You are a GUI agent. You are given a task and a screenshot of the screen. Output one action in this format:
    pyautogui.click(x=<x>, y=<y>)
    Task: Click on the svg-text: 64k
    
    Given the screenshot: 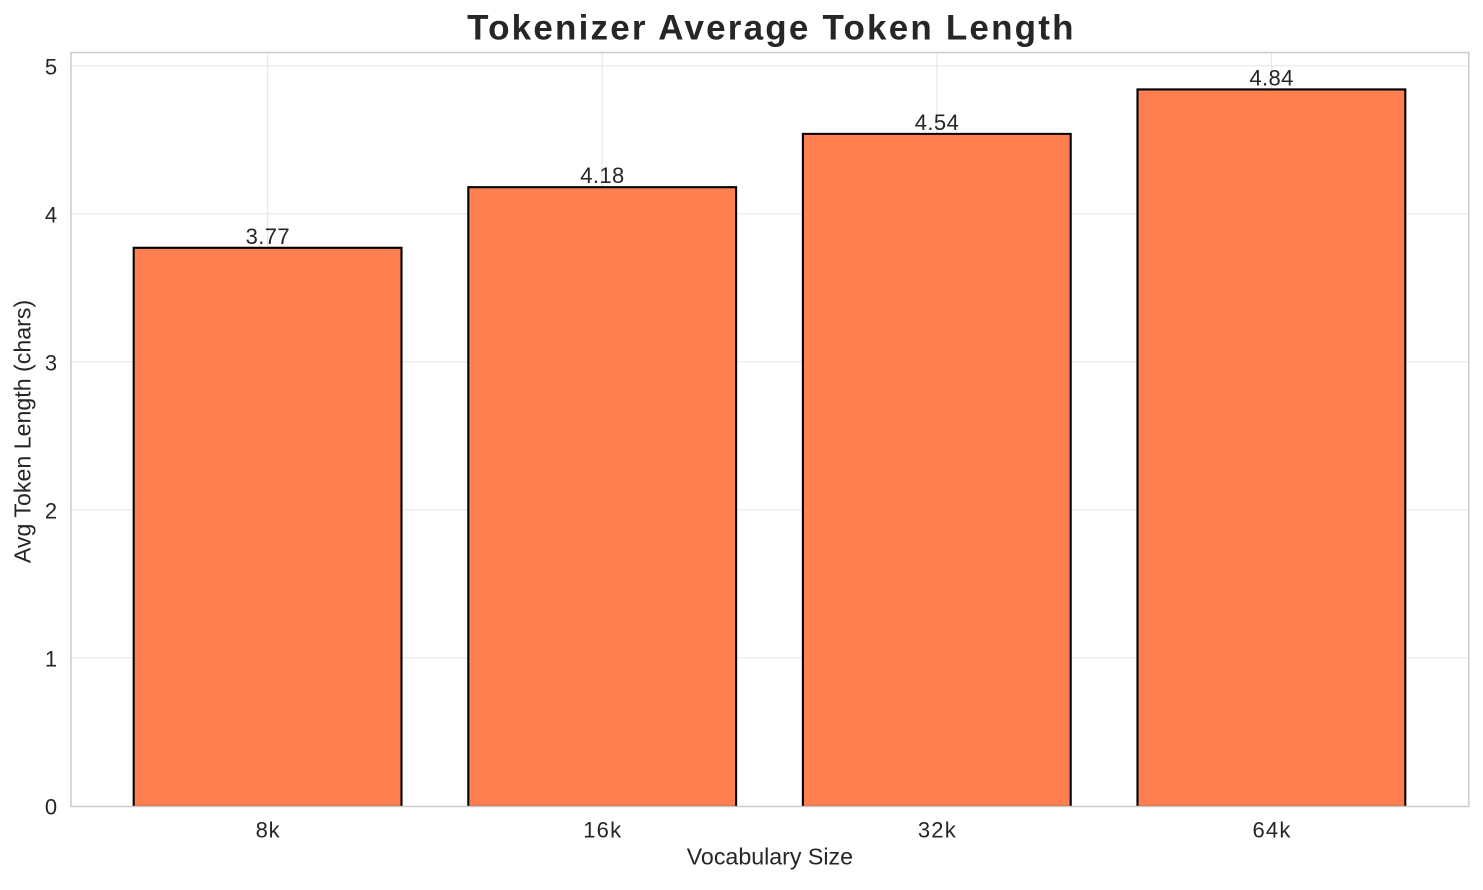 What is the action you would take?
    pyautogui.click(x=1271, y=830)
    